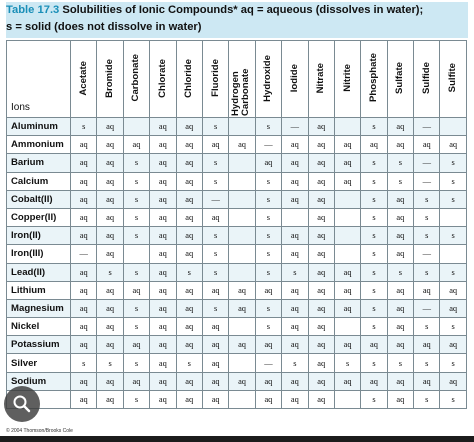 The width and height of the screenshot is (474, 442). What do you see at coordinates (236, 163) in the screenshot?
I see `table-row: Barium aq aq s aq aq s aq aq aq aq s s — s` at bounding box center [236, 163].